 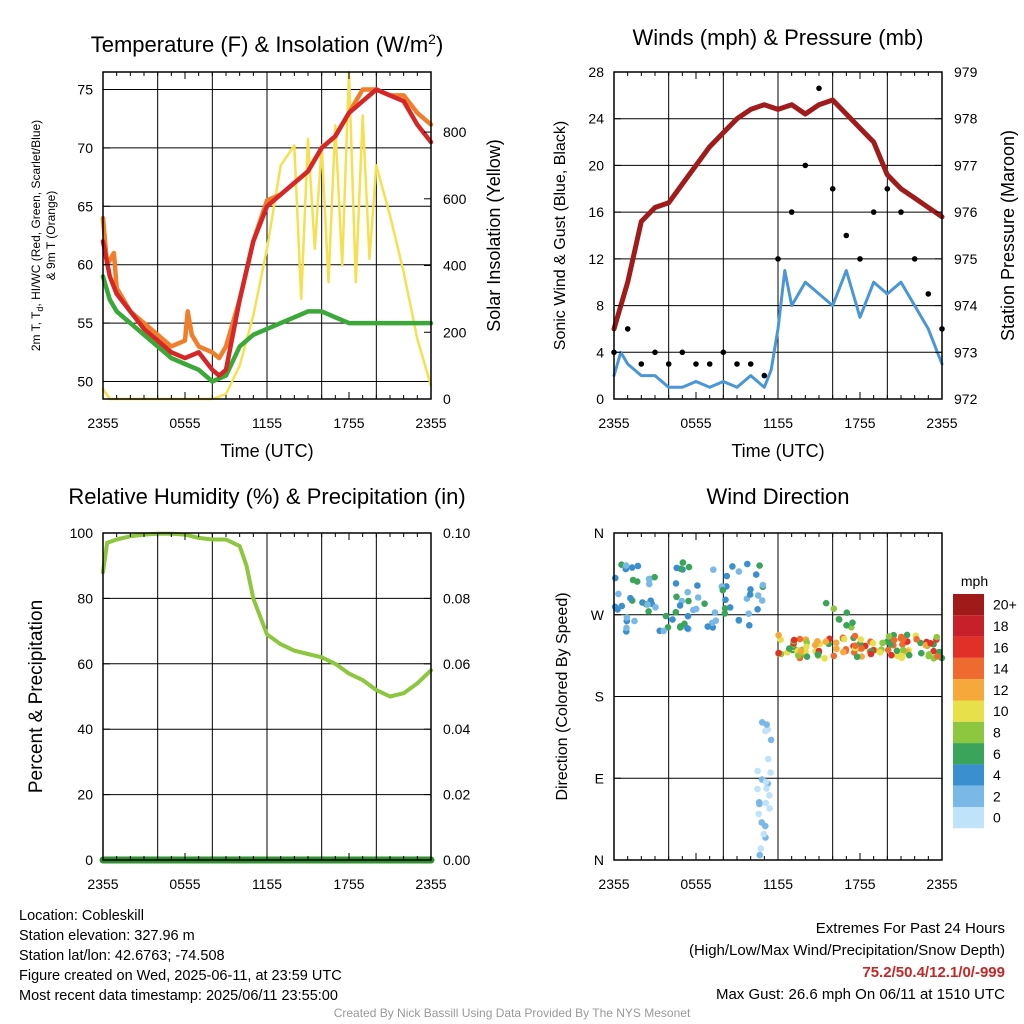 What do you see at coordinates (596, 259) in the screenshot?
I see `y-tick-label: 12` at bounding box center [596, 259].